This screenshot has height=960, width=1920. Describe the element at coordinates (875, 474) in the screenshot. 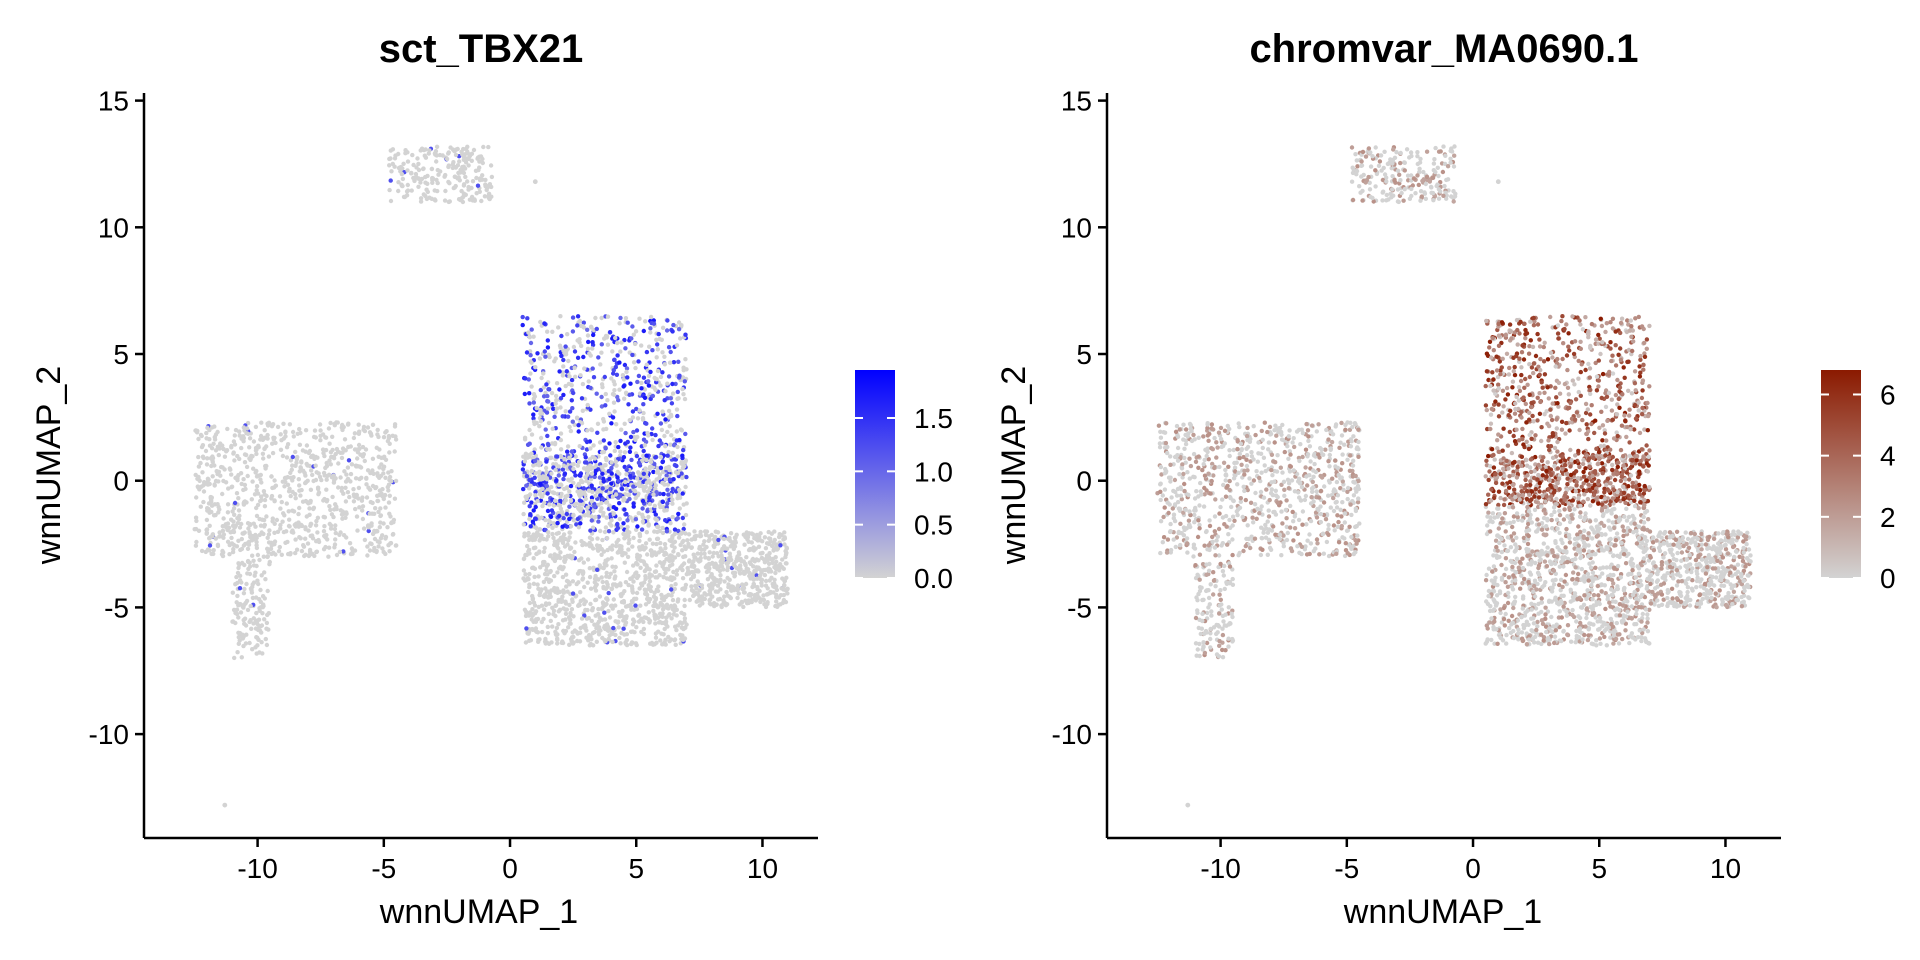

I see `colorbar` at that location.